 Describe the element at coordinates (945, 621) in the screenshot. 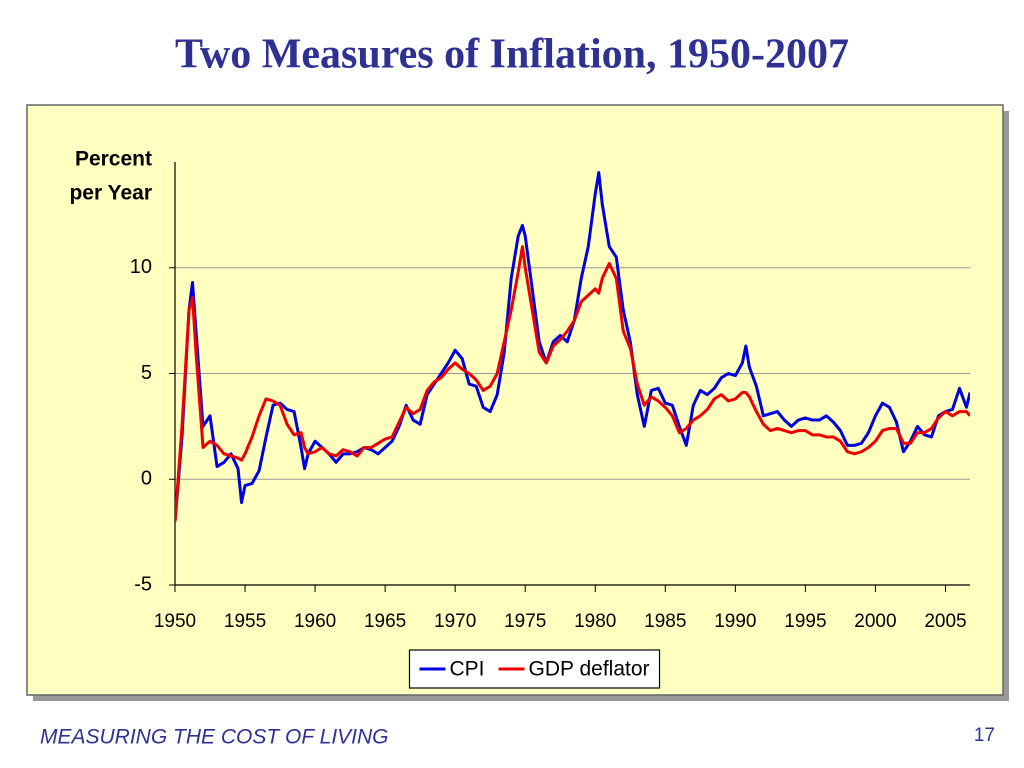

I see `x-tick-label: 2005` at that location.